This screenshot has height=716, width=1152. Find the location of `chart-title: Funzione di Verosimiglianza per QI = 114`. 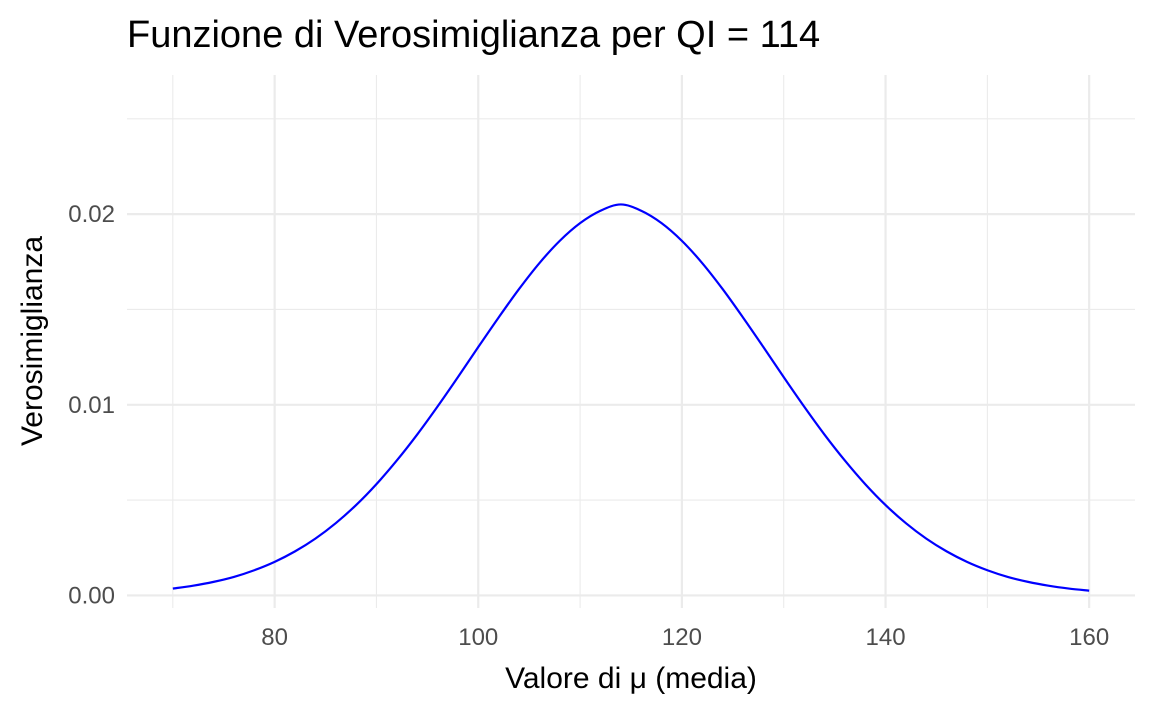

chart-title: Funzione di Verosimiglianza per QI = 114 is located at coordinates (473, 35).